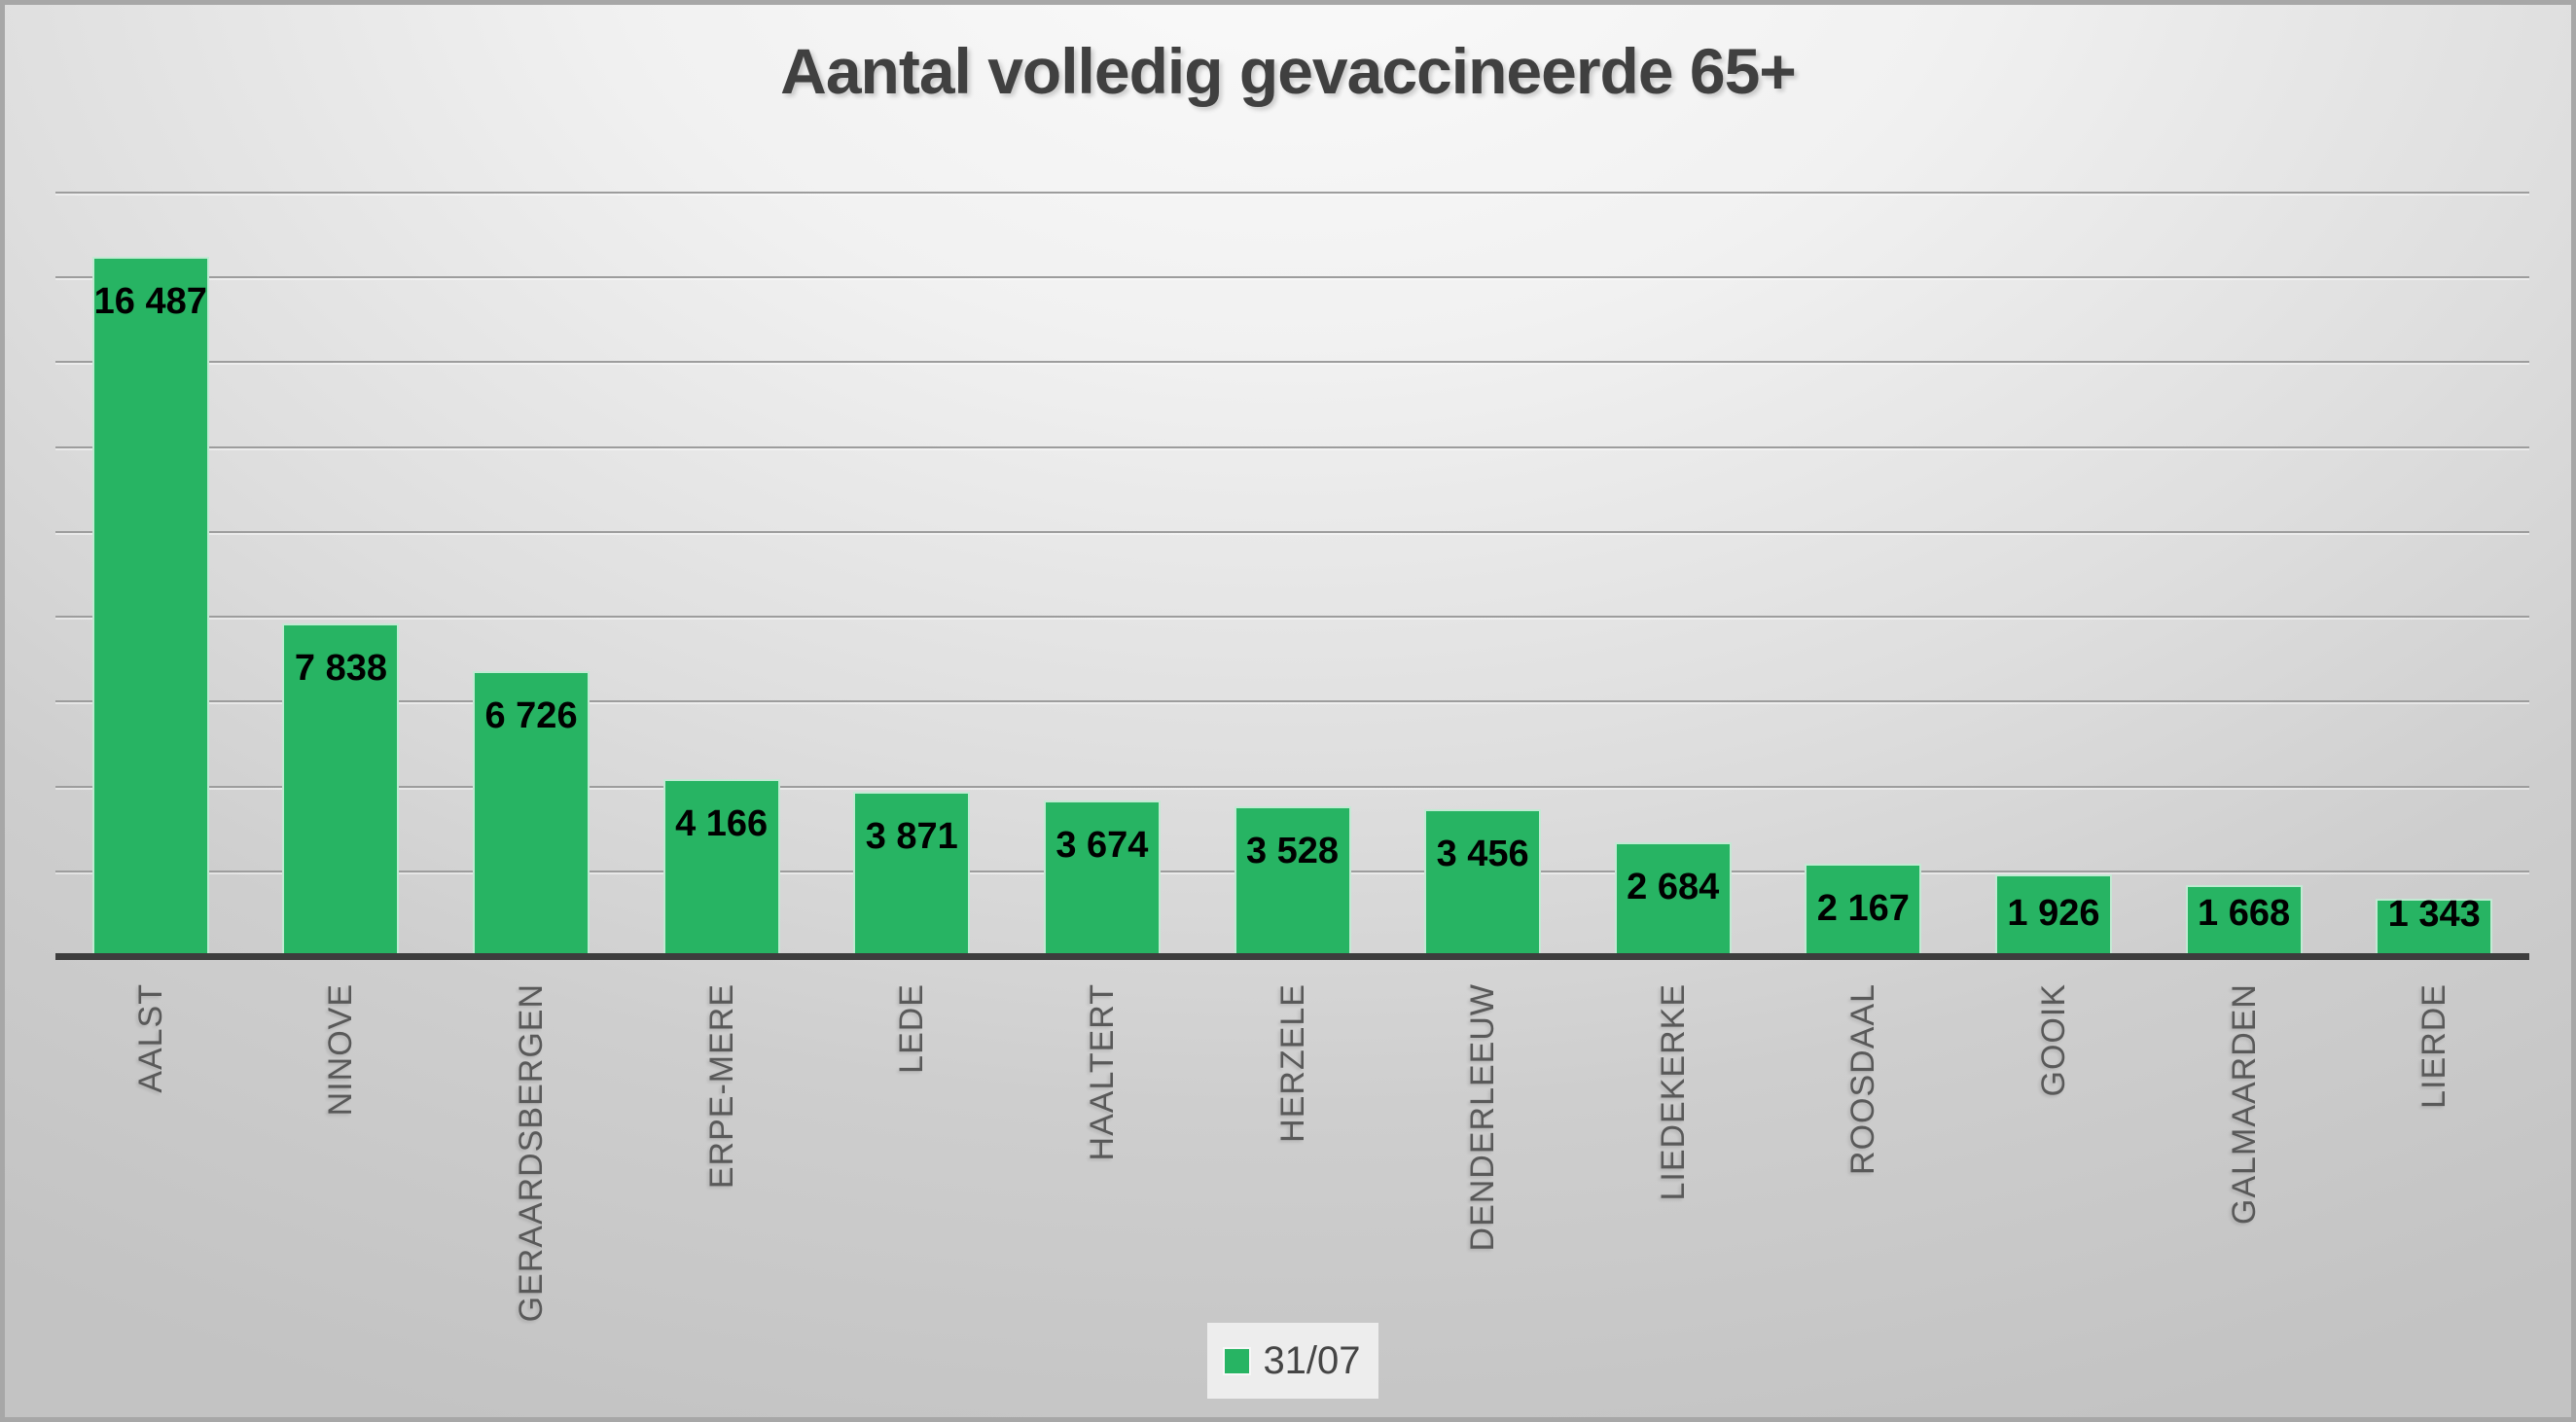 The width and height of the screenshot is (2576, 1422). What do you see at coordinates (2434, 915) in the screenshot?
I see `bar-value-label: 1 343` at bounding box center [2434, 915].